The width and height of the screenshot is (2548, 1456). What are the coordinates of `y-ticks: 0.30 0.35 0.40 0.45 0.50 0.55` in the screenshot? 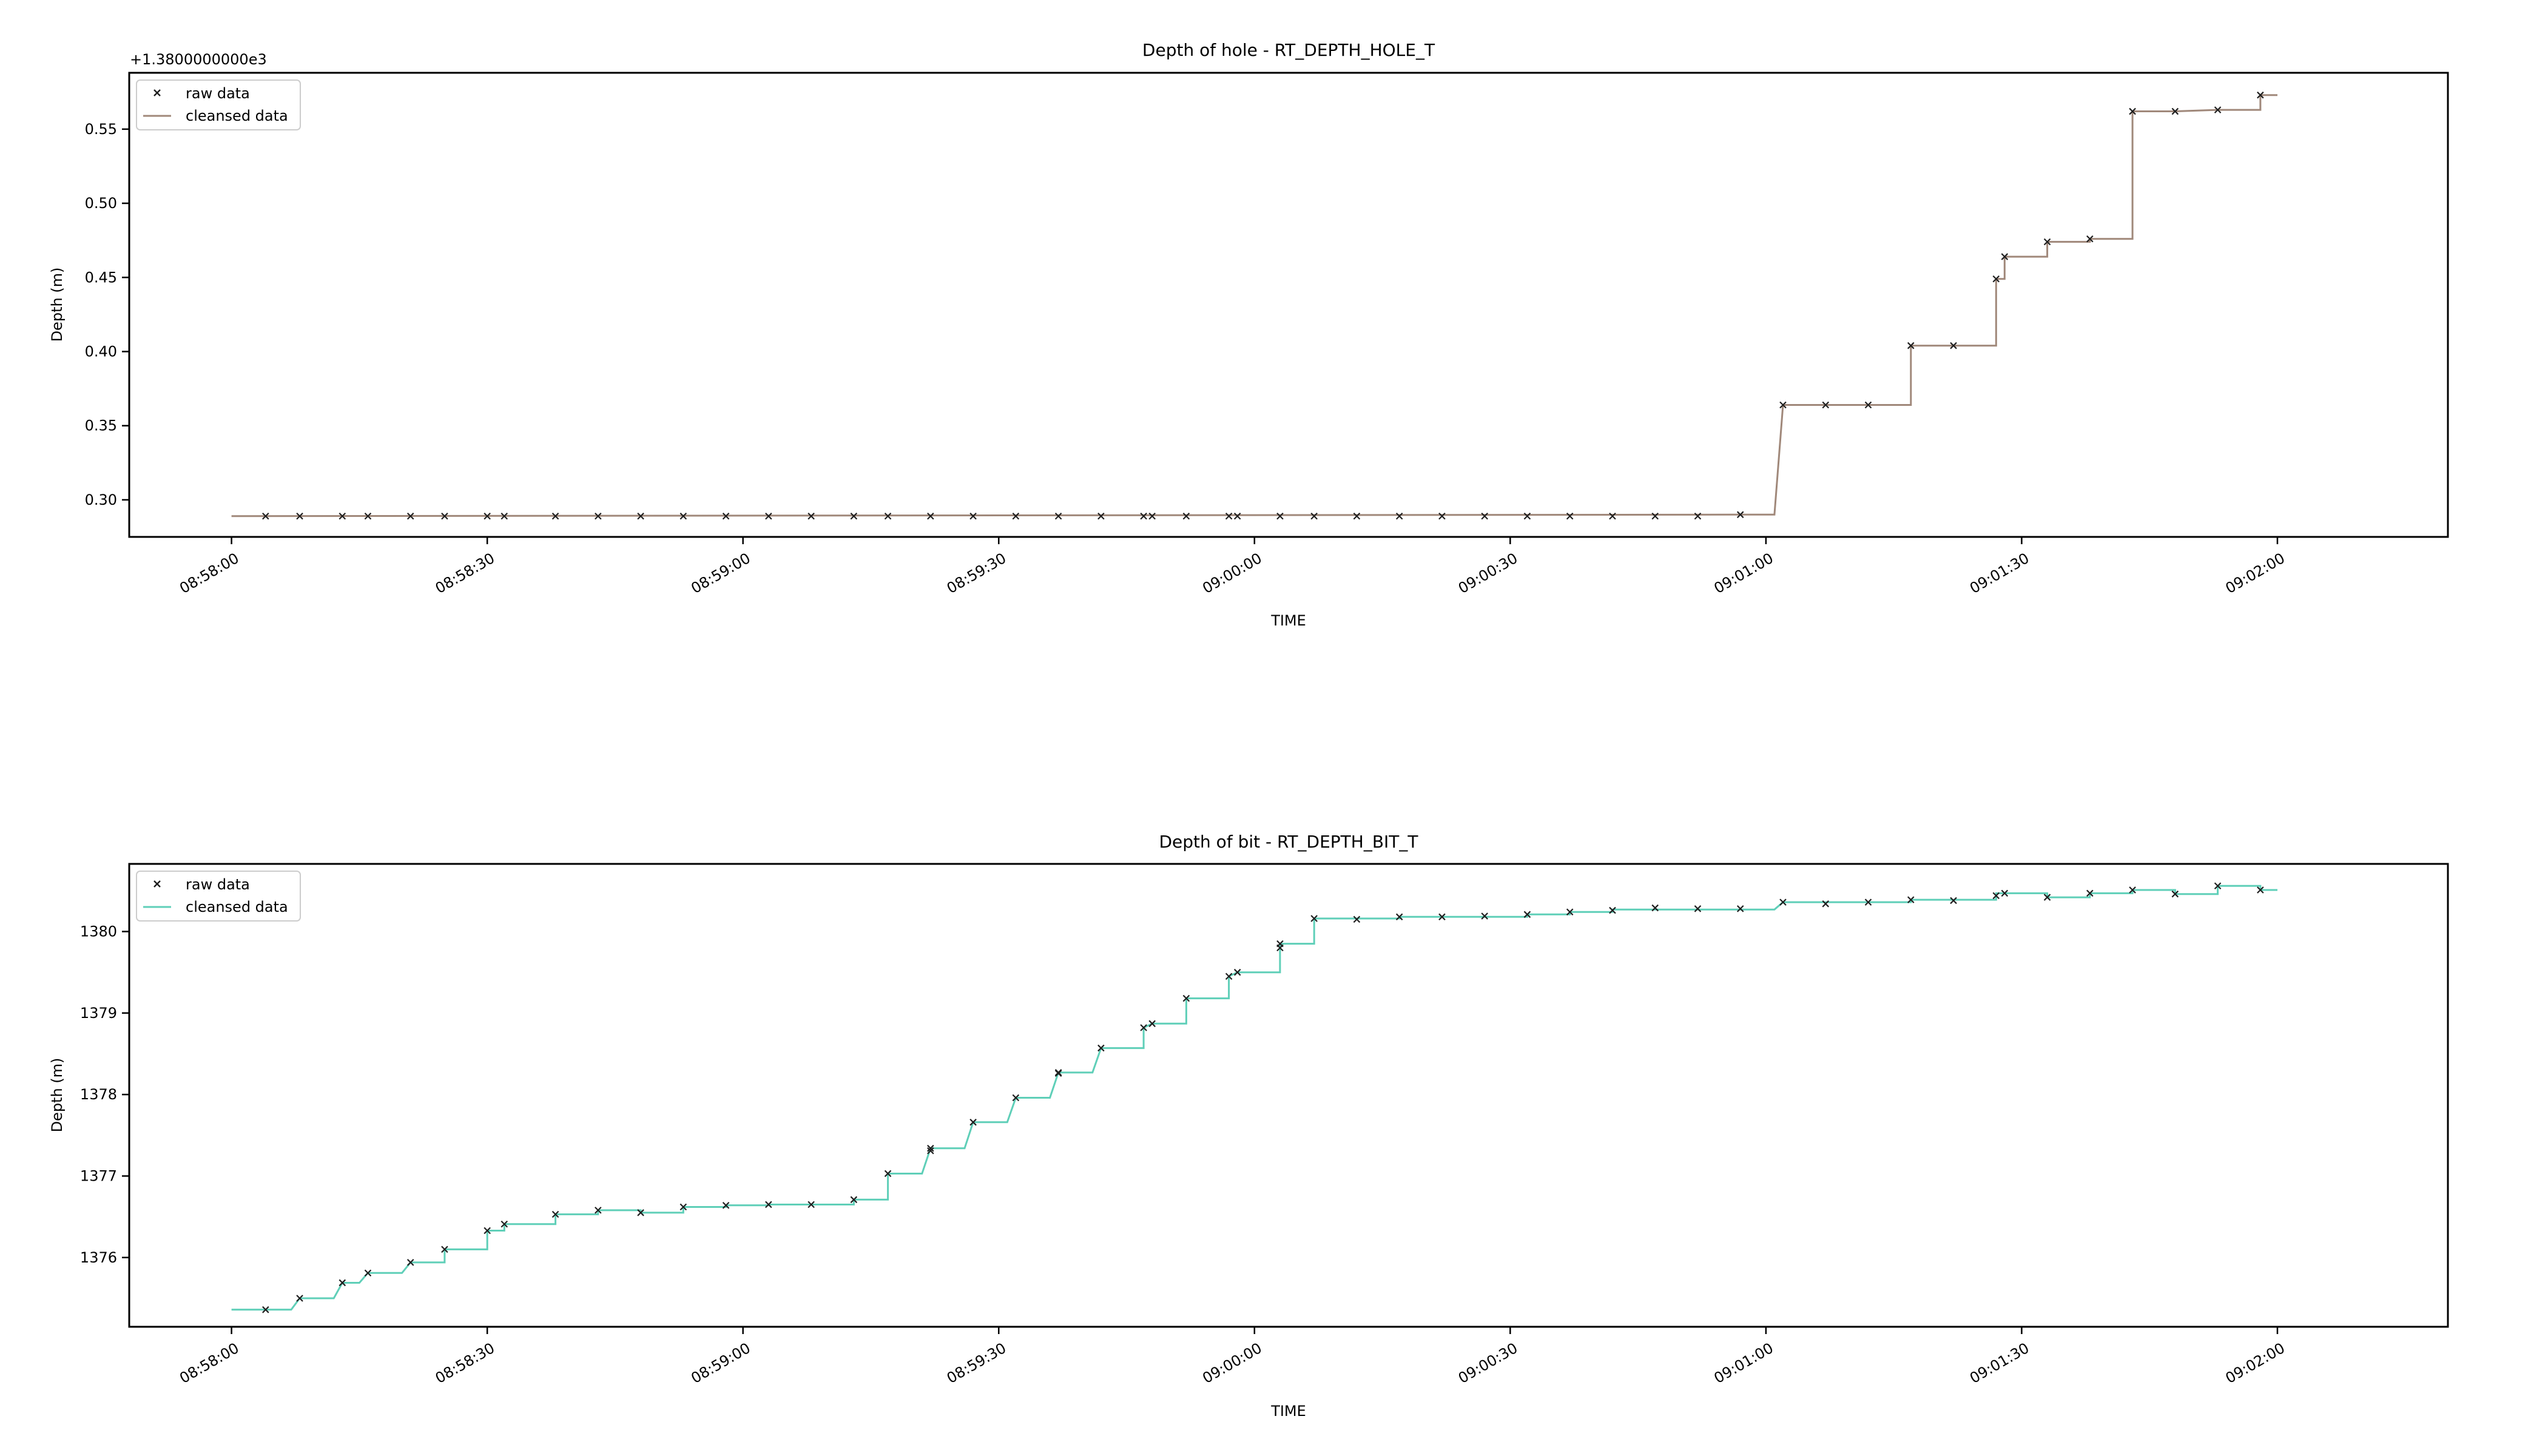 It's located at (107, 314).